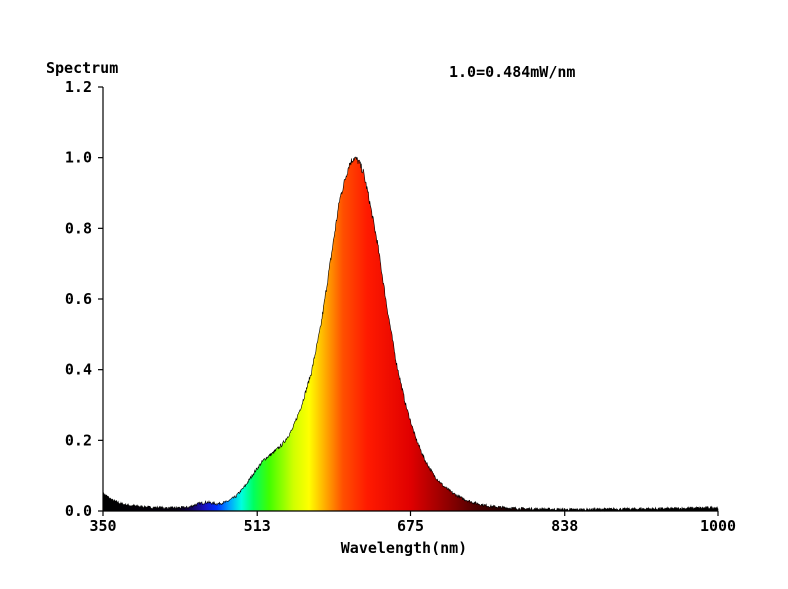 Image resolution: width=788 pixels, height=589 pixels. What do you see at coordinates (410, 526) in the screenshot?
I see `x-tick-label: 675` at bounding box center [410, 526].